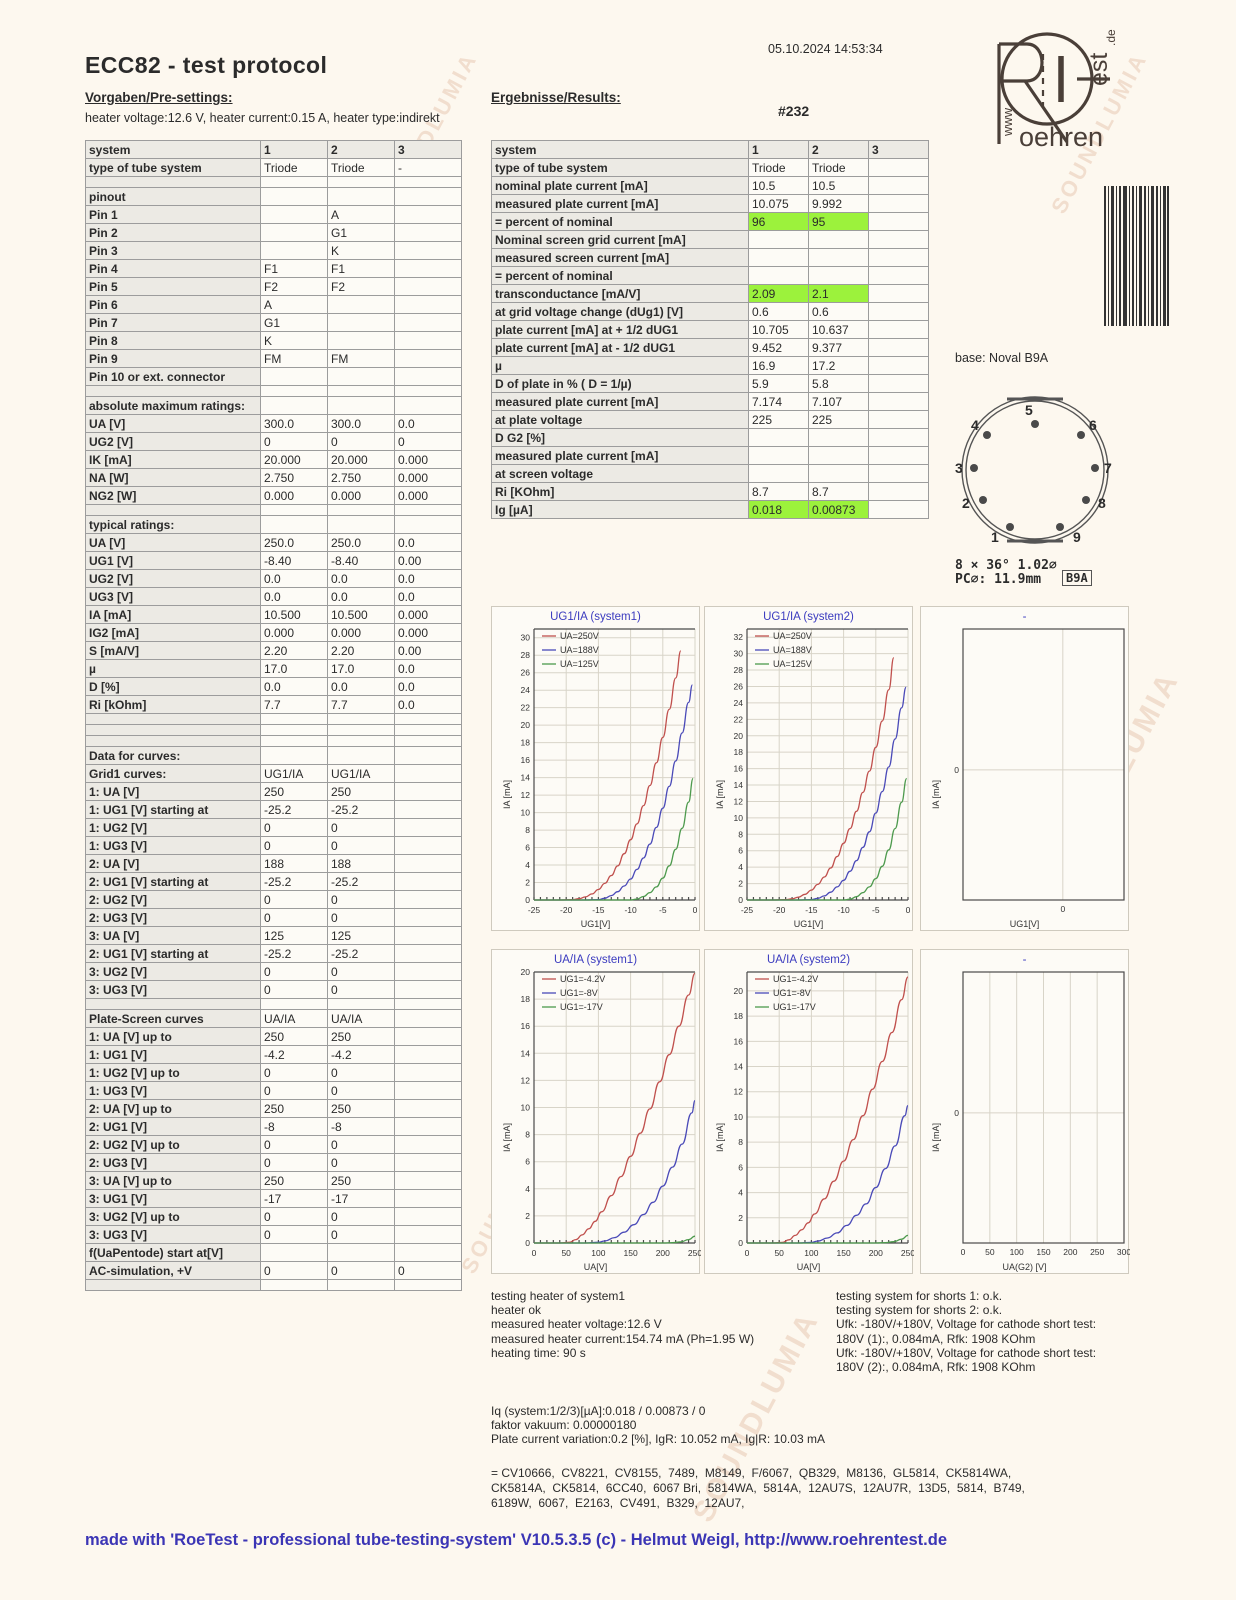 This screenshot has height=1600, width=1236. What do you see at coordinates (739, 1067) in the screenshot?
I see `svg-text: 14` at bounding box center [739, 1067].